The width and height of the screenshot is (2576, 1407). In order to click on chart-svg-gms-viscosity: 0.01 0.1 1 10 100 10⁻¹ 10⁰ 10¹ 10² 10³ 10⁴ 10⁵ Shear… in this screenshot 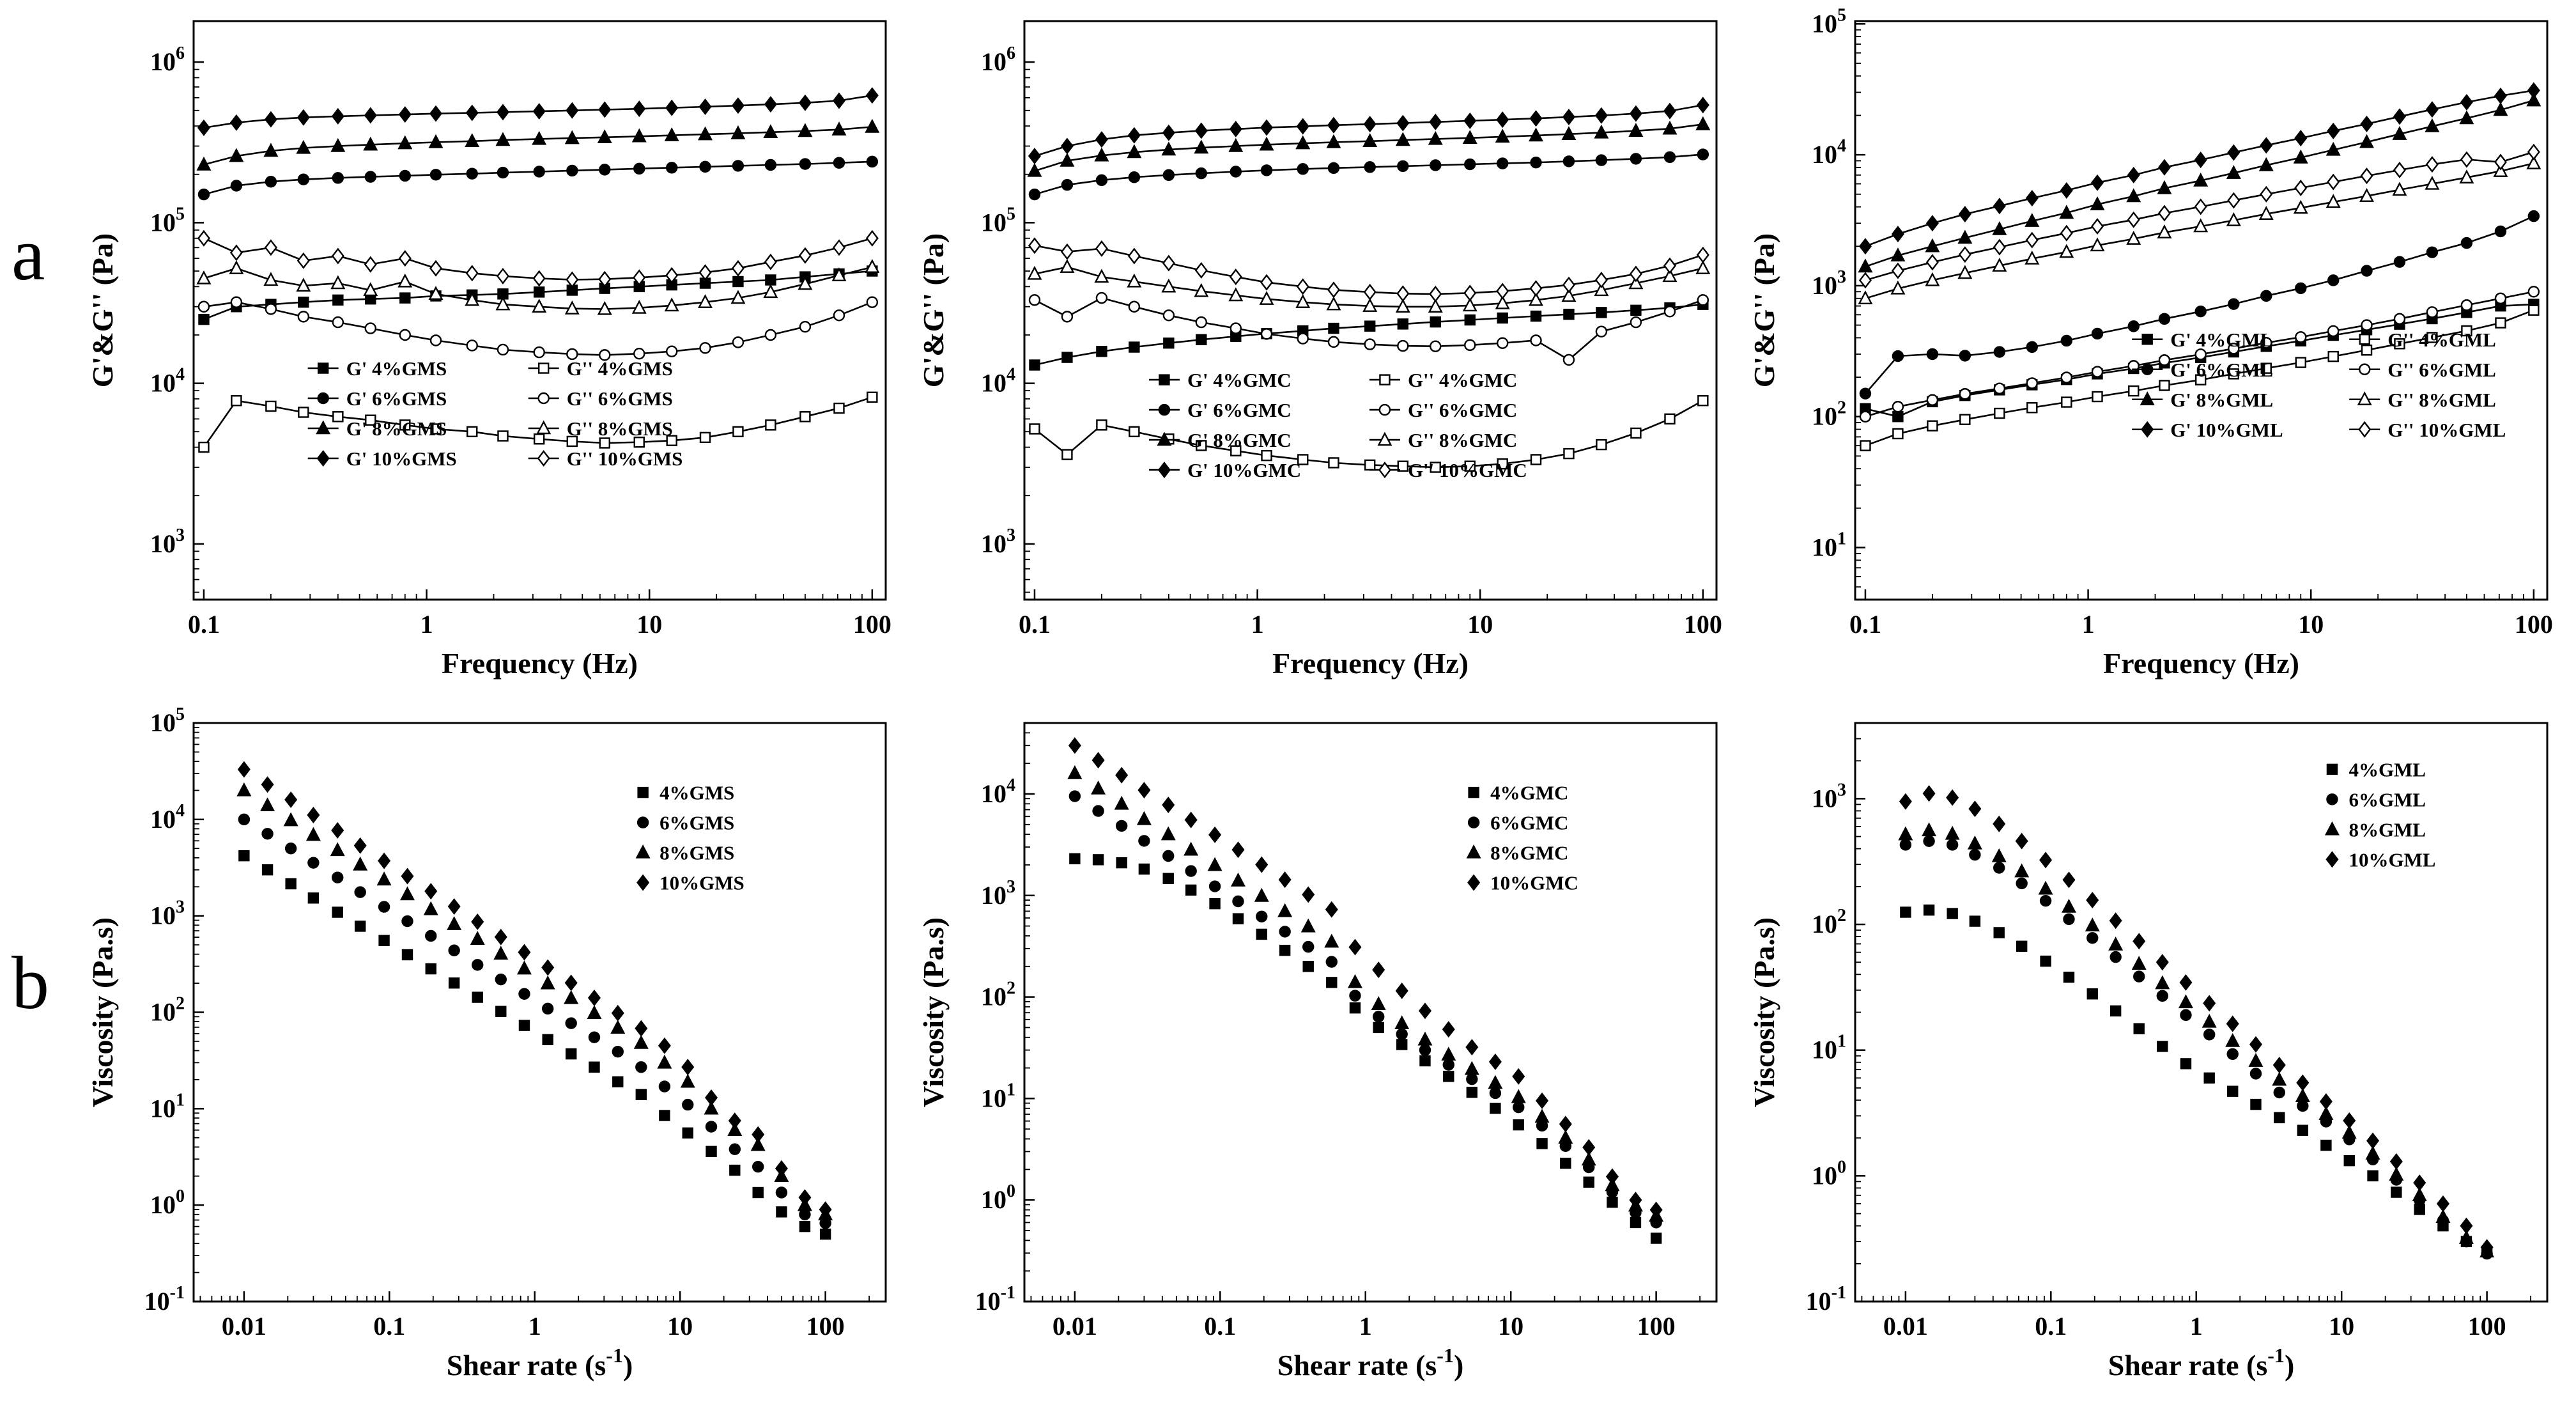, I will do `click(486, 1042)`.